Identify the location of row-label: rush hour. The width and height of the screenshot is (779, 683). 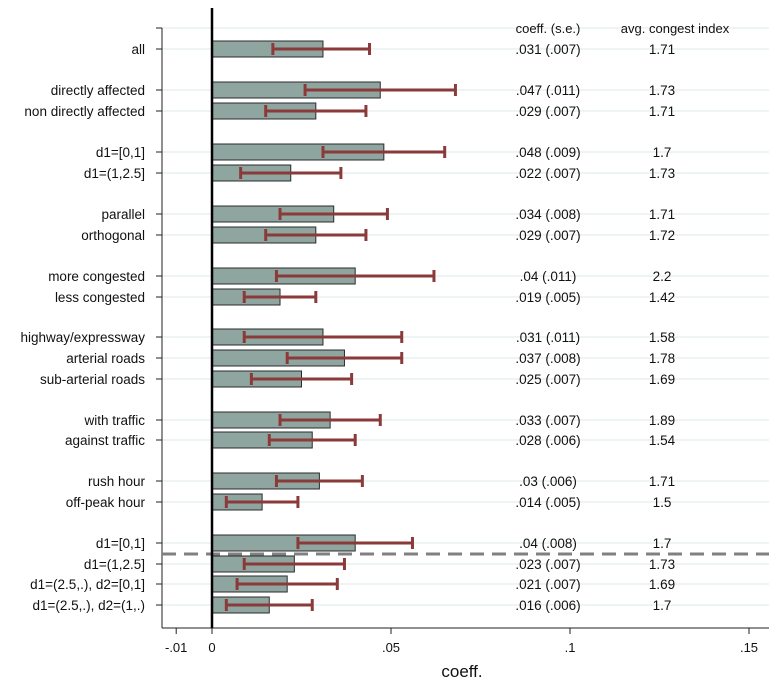
(117, 481).